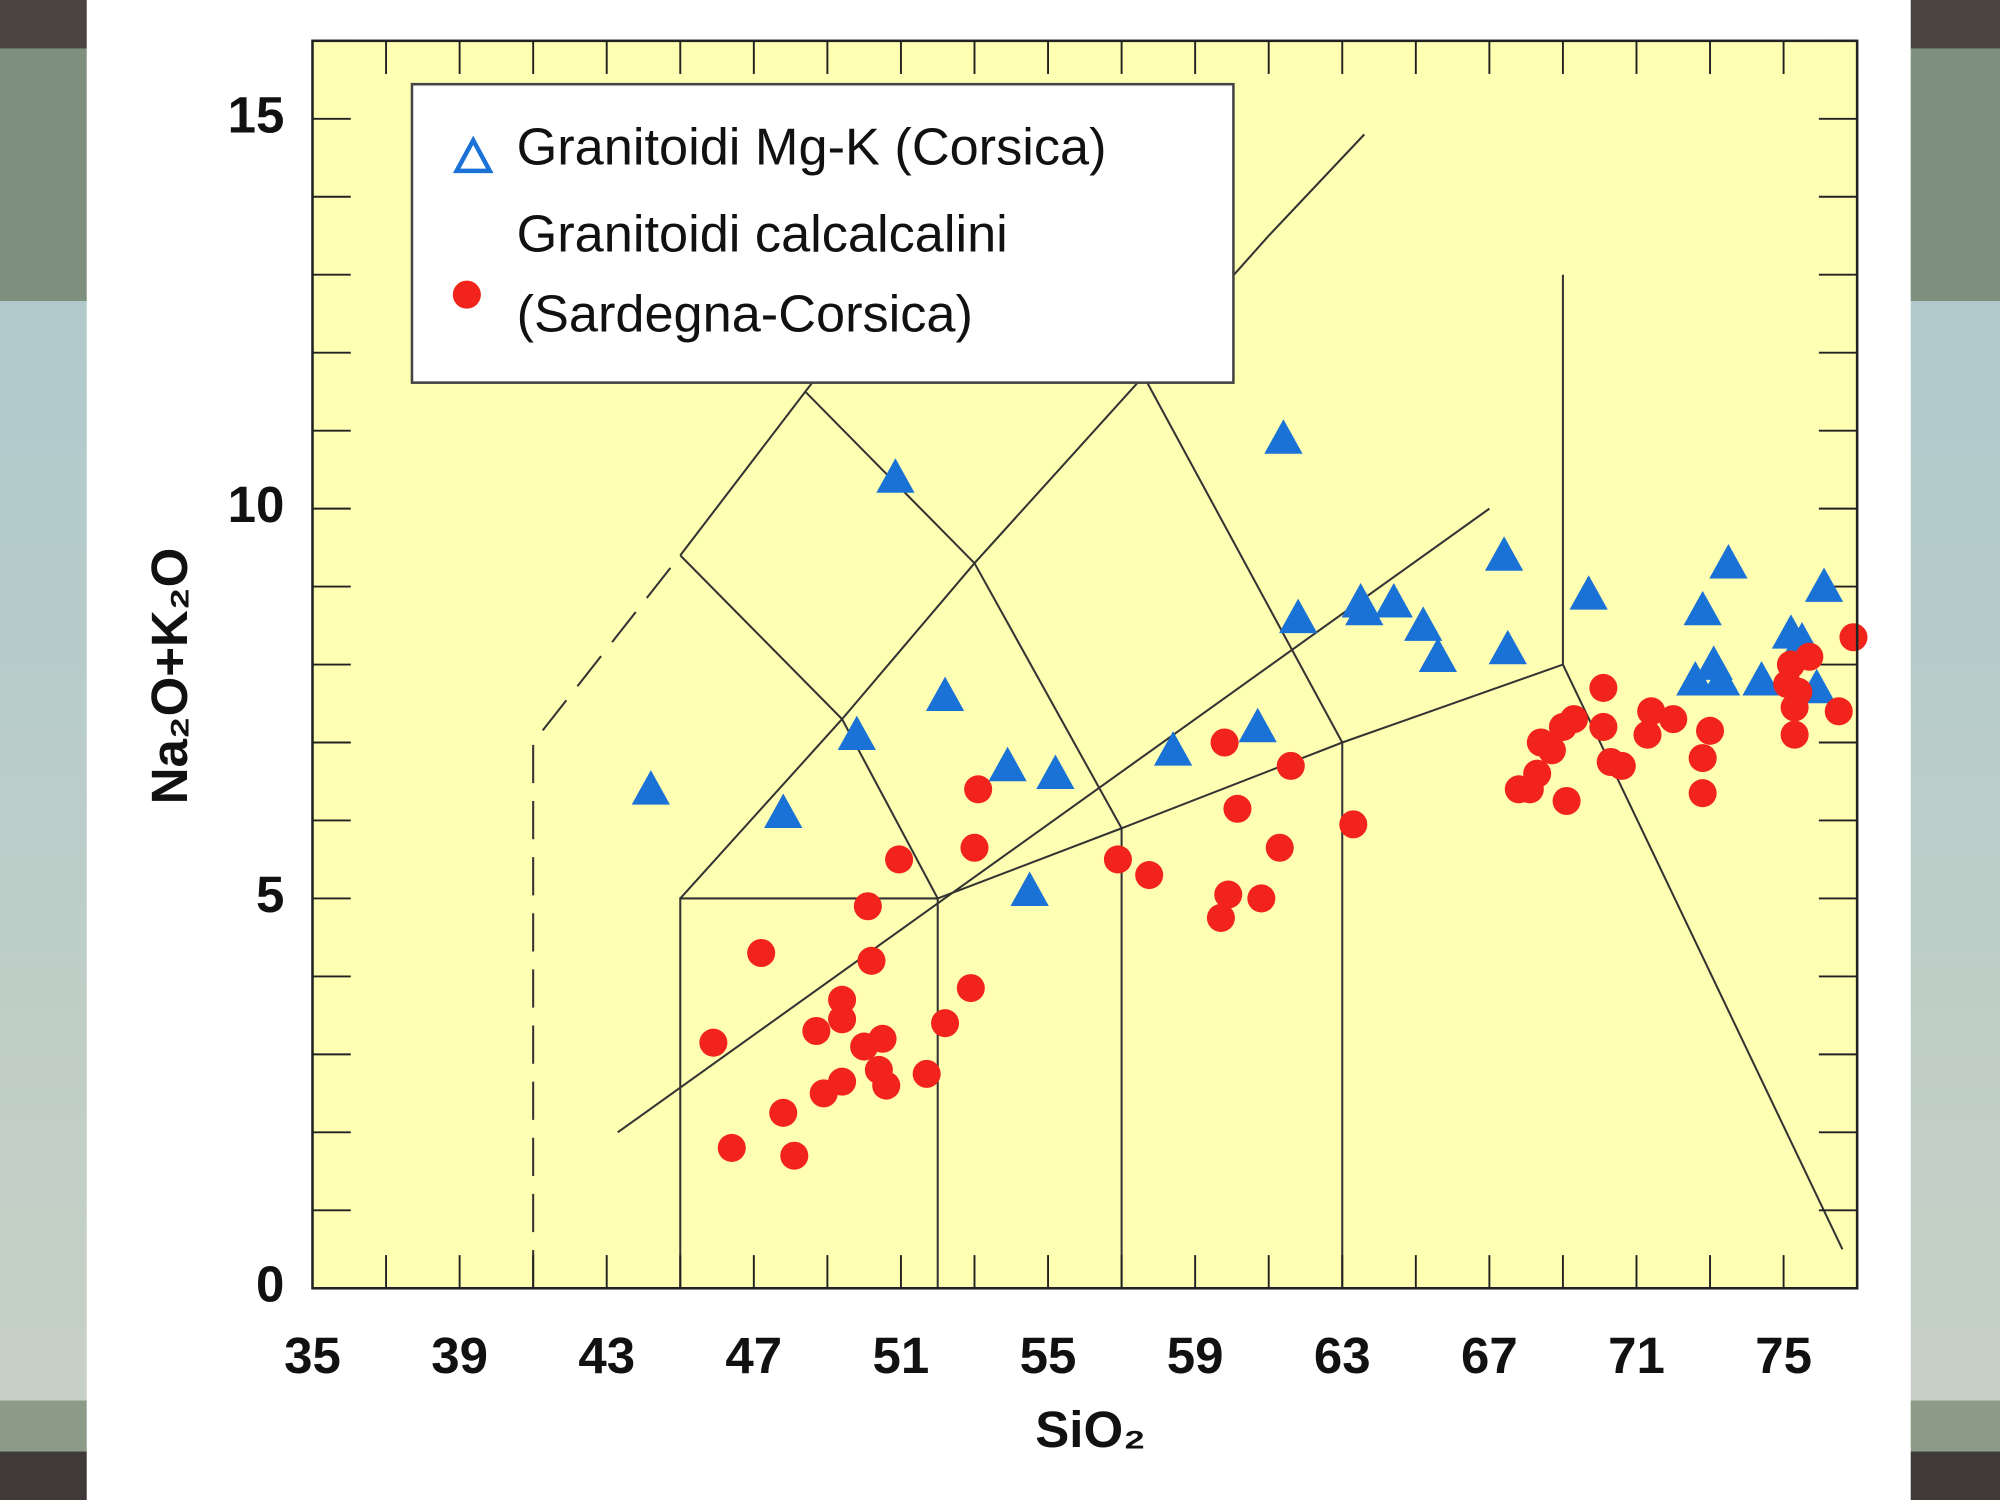 This screenshot has height=1500, width=2000. What do you see at coordinates (1342, 1355) in the screenshot?
I see `x-tick-label: 63` at bounding box center [1342, 1355].